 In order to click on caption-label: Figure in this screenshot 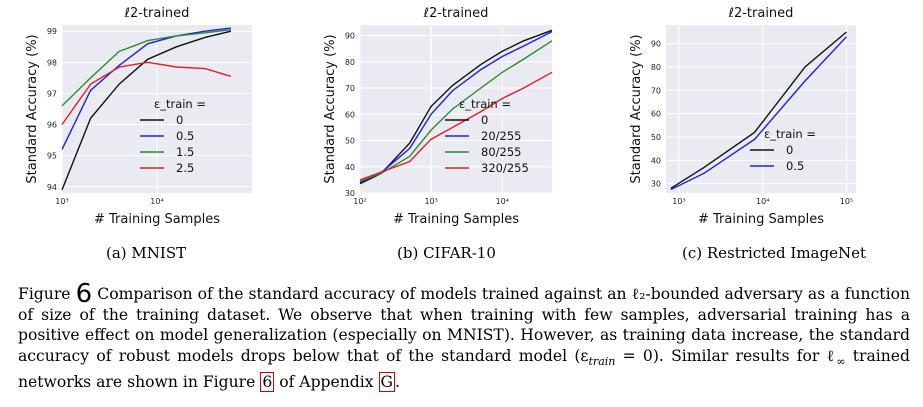, I will do `click(44, 294)`.